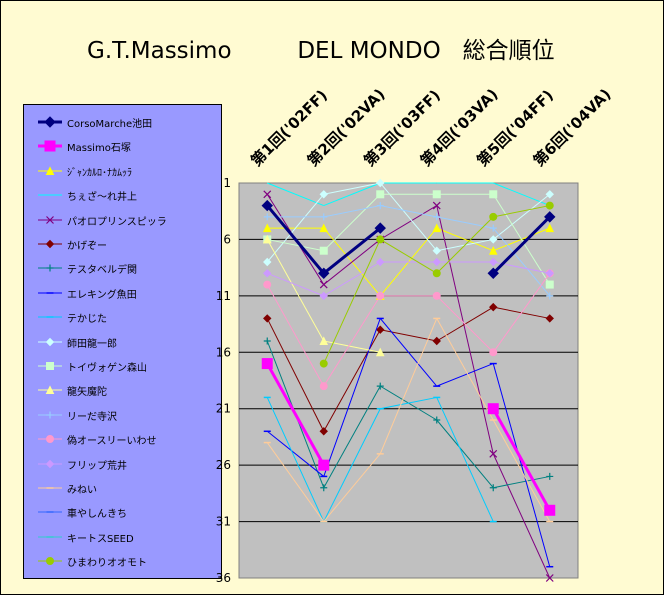 This screenshot has width=664, height=595. Describe the element at coordinates (122, 415) in the screenshot. I see `legend-item: リーだ寺沢` at that location.